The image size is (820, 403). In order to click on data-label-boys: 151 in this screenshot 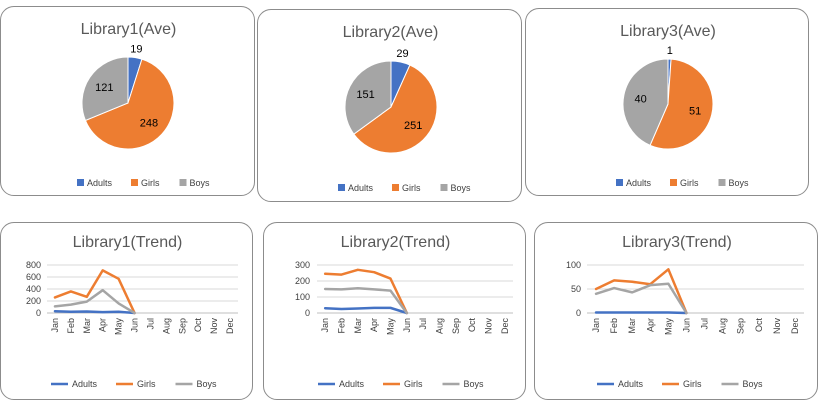, I will do `click(365, 95)`.